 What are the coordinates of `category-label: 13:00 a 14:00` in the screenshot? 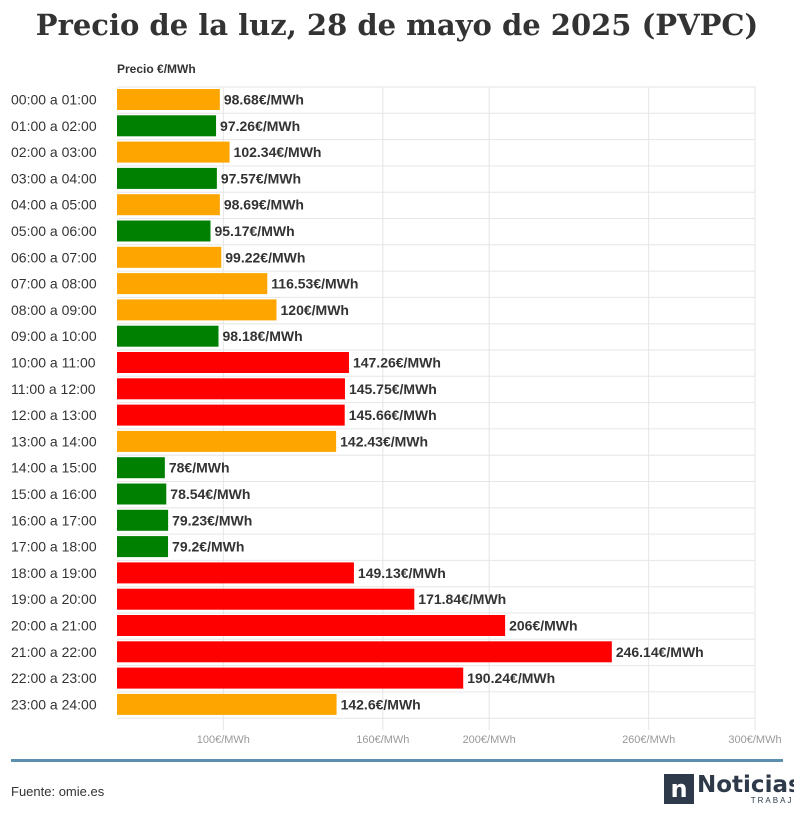 It's located at (54, 441).